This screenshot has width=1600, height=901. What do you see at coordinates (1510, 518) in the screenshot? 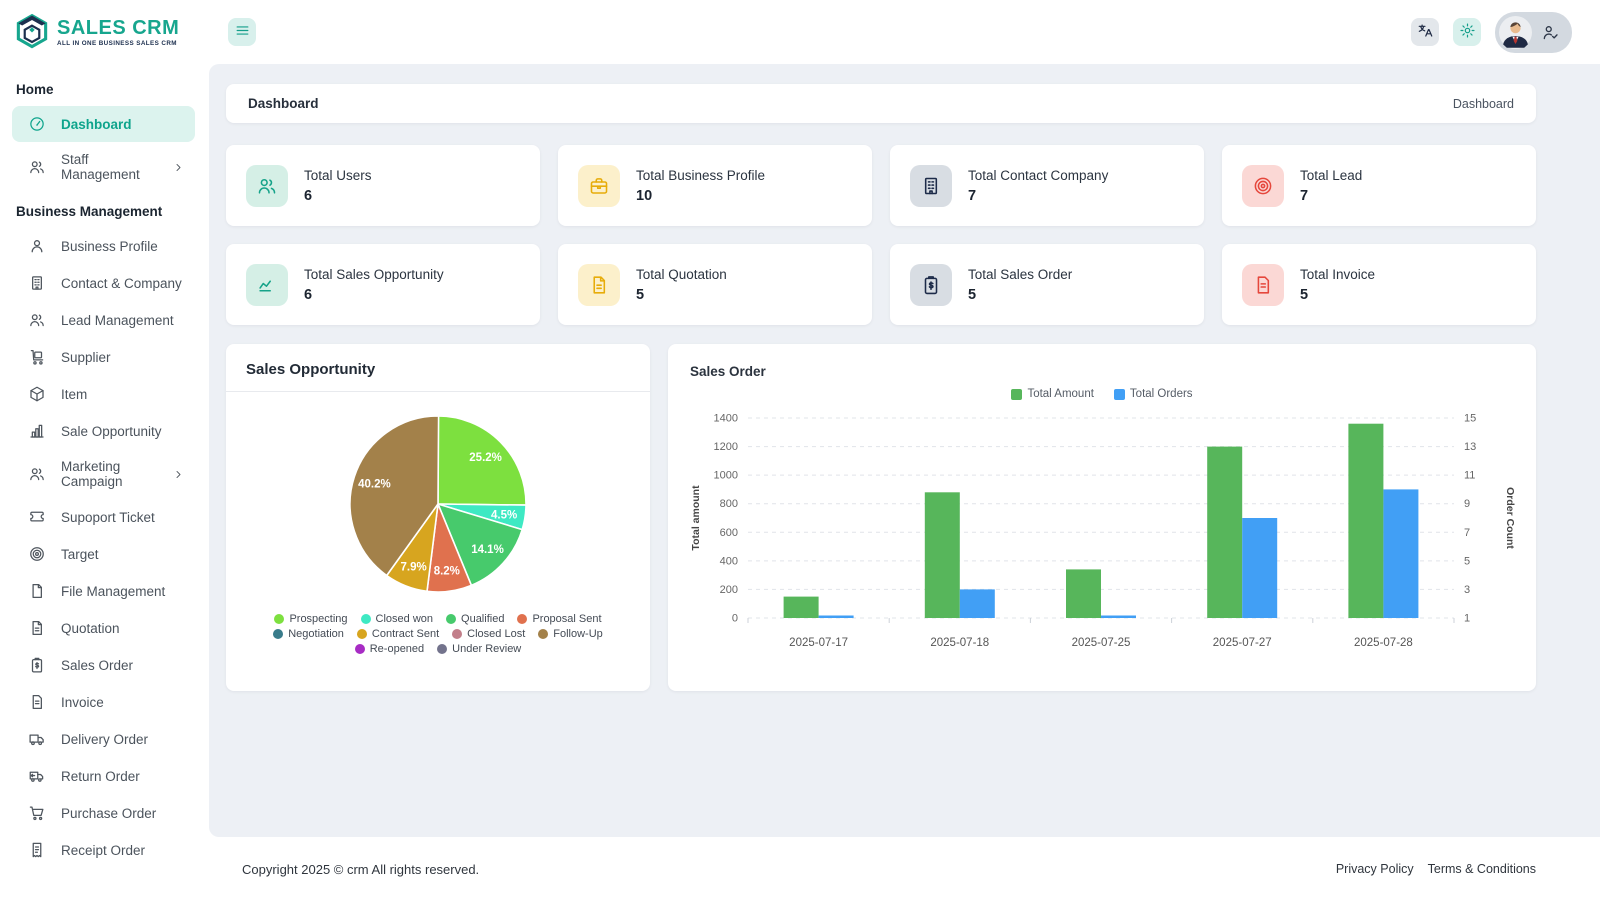
I see `svg-text: Order Count` at bounding box center [1510, 518].